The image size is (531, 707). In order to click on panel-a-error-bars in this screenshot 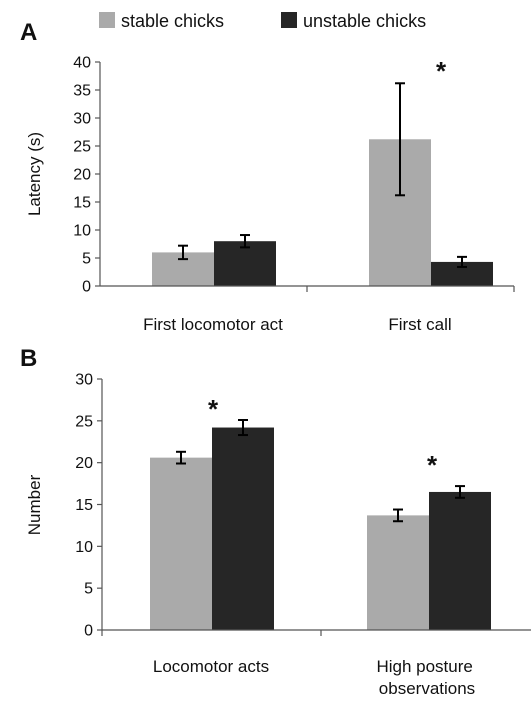, I will do `click(322, 175)`.